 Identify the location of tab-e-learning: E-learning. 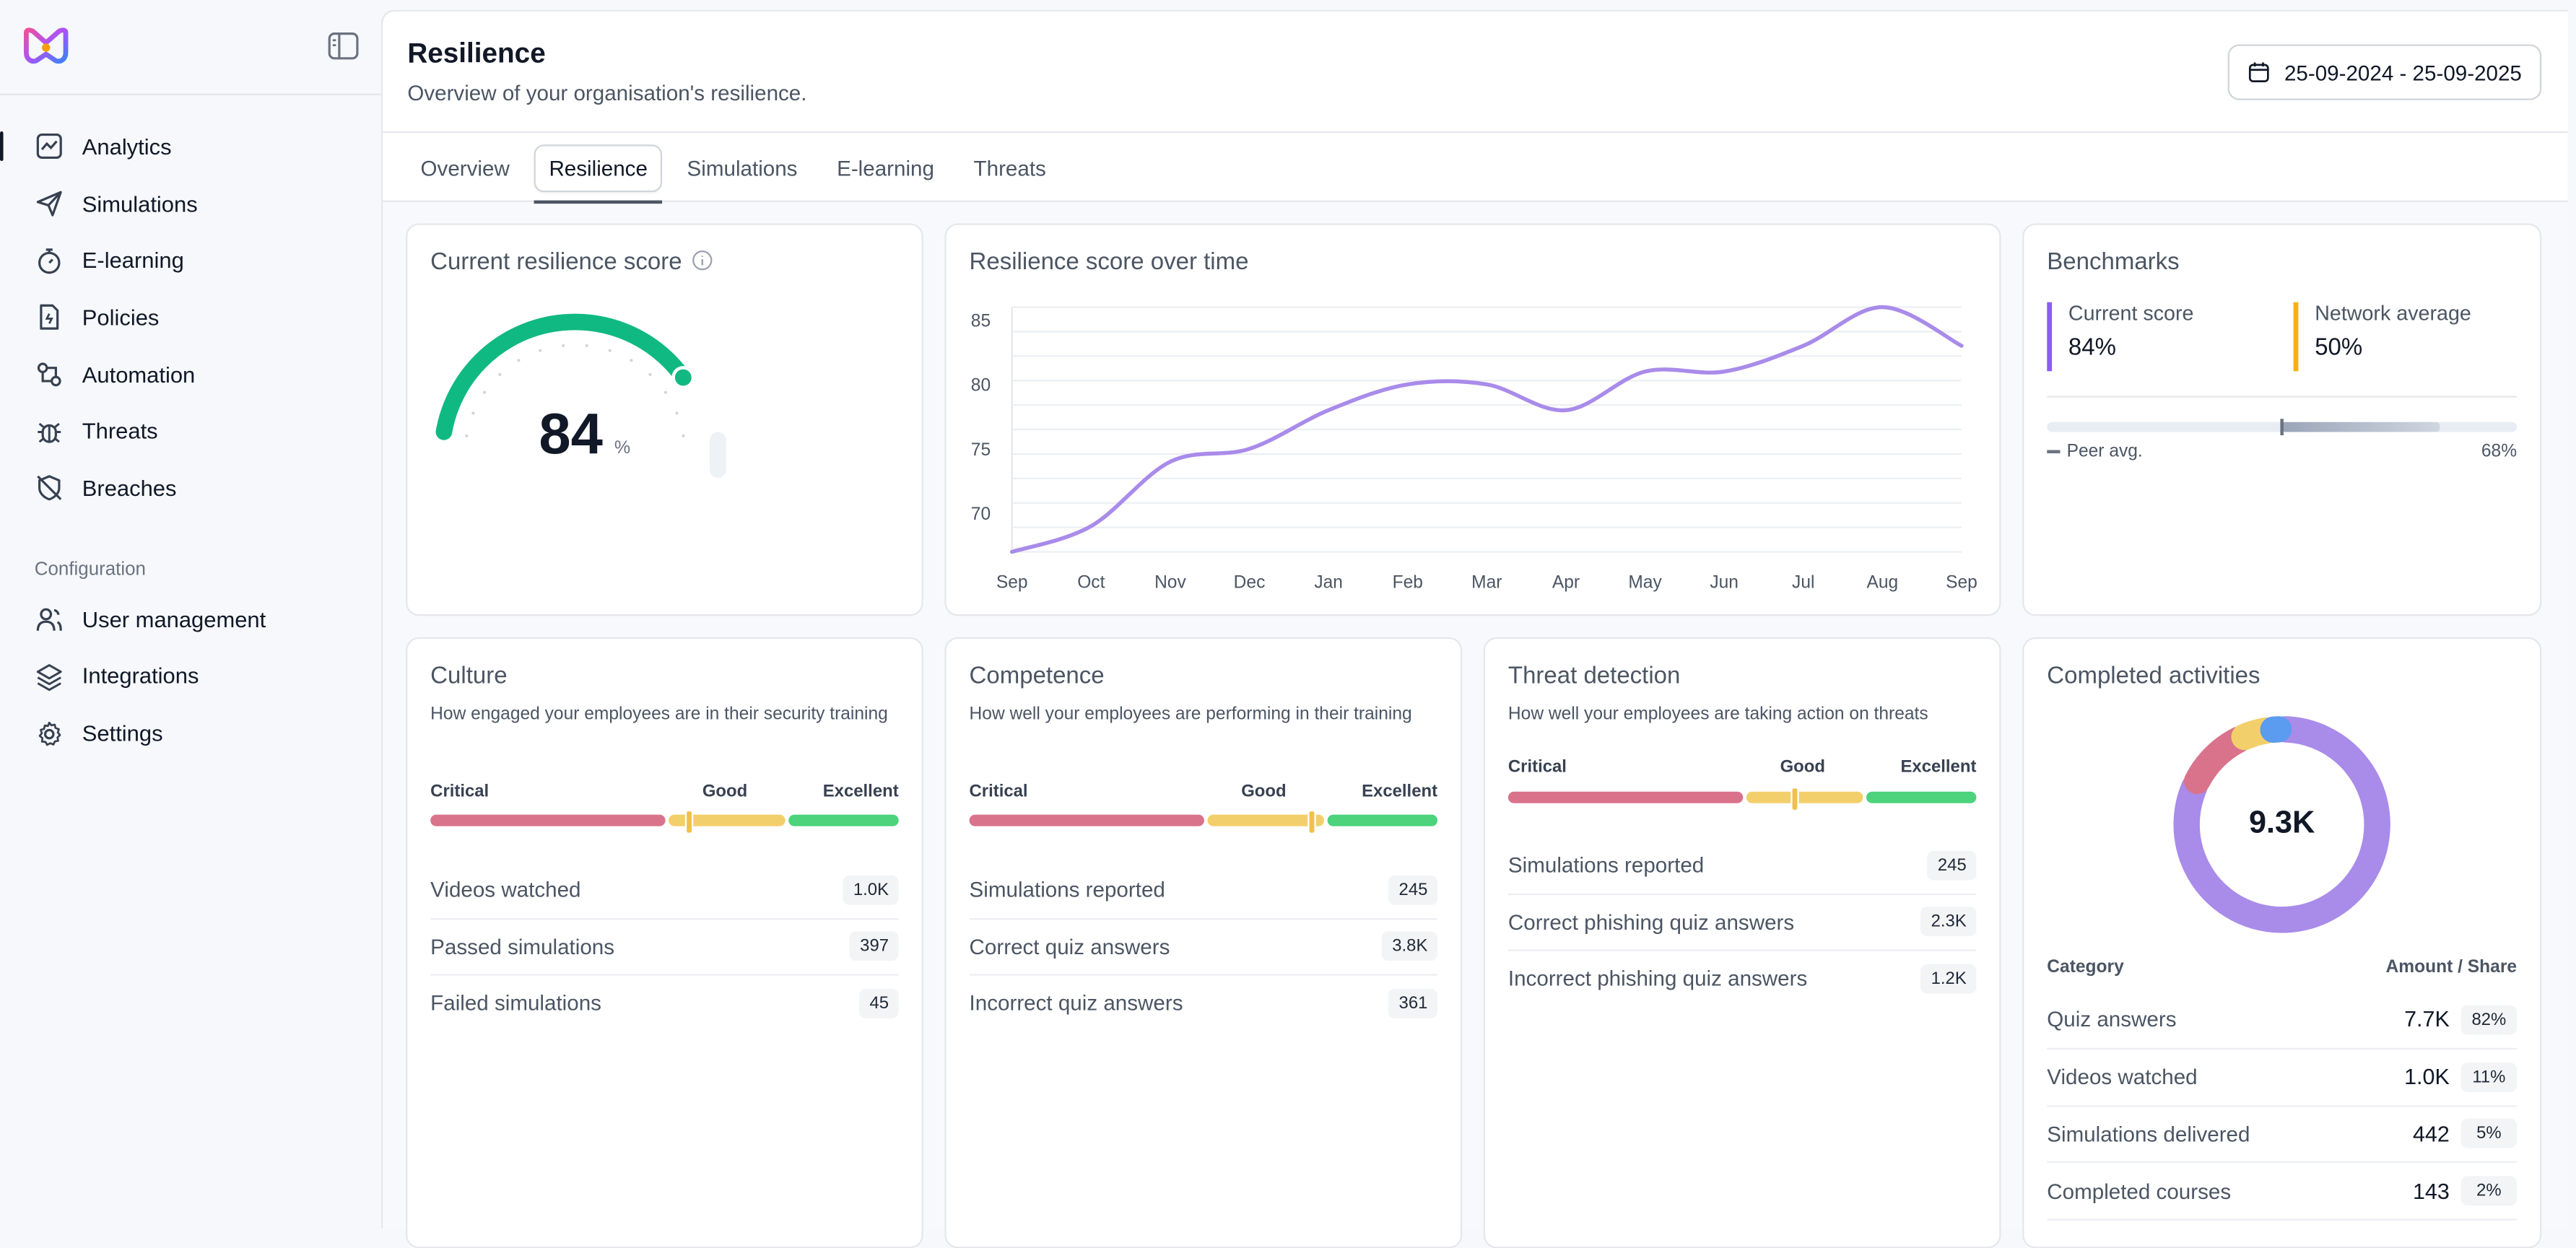
(885, 168).